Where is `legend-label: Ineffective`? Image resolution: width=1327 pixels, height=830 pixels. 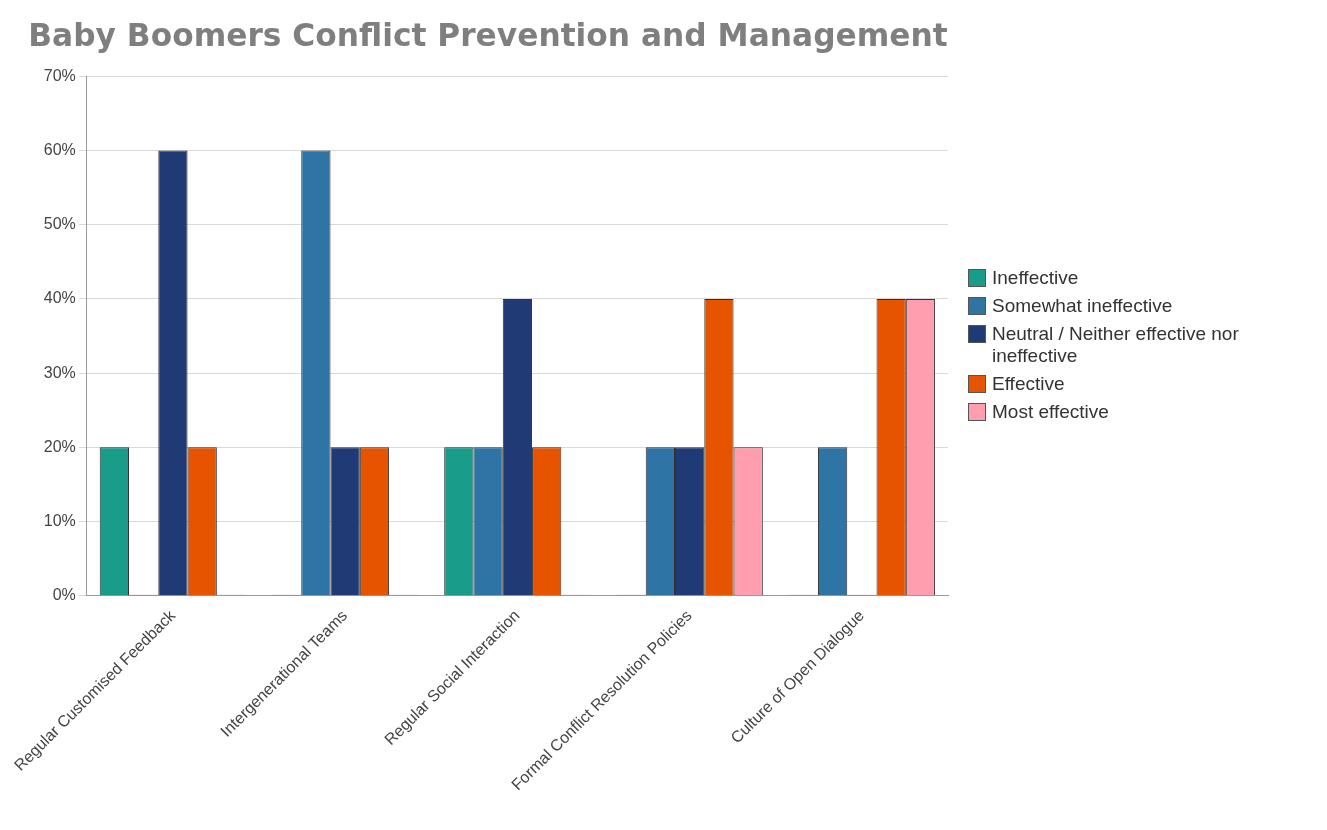
legend-label: Ineffective is located at coordinates (1035, 278).